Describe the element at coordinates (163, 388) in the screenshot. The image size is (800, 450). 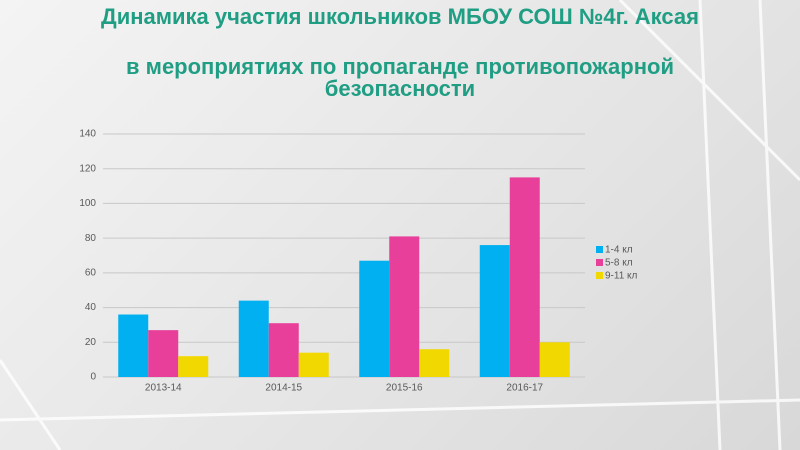
I see `x-tick-label: 2013-14` at that location.